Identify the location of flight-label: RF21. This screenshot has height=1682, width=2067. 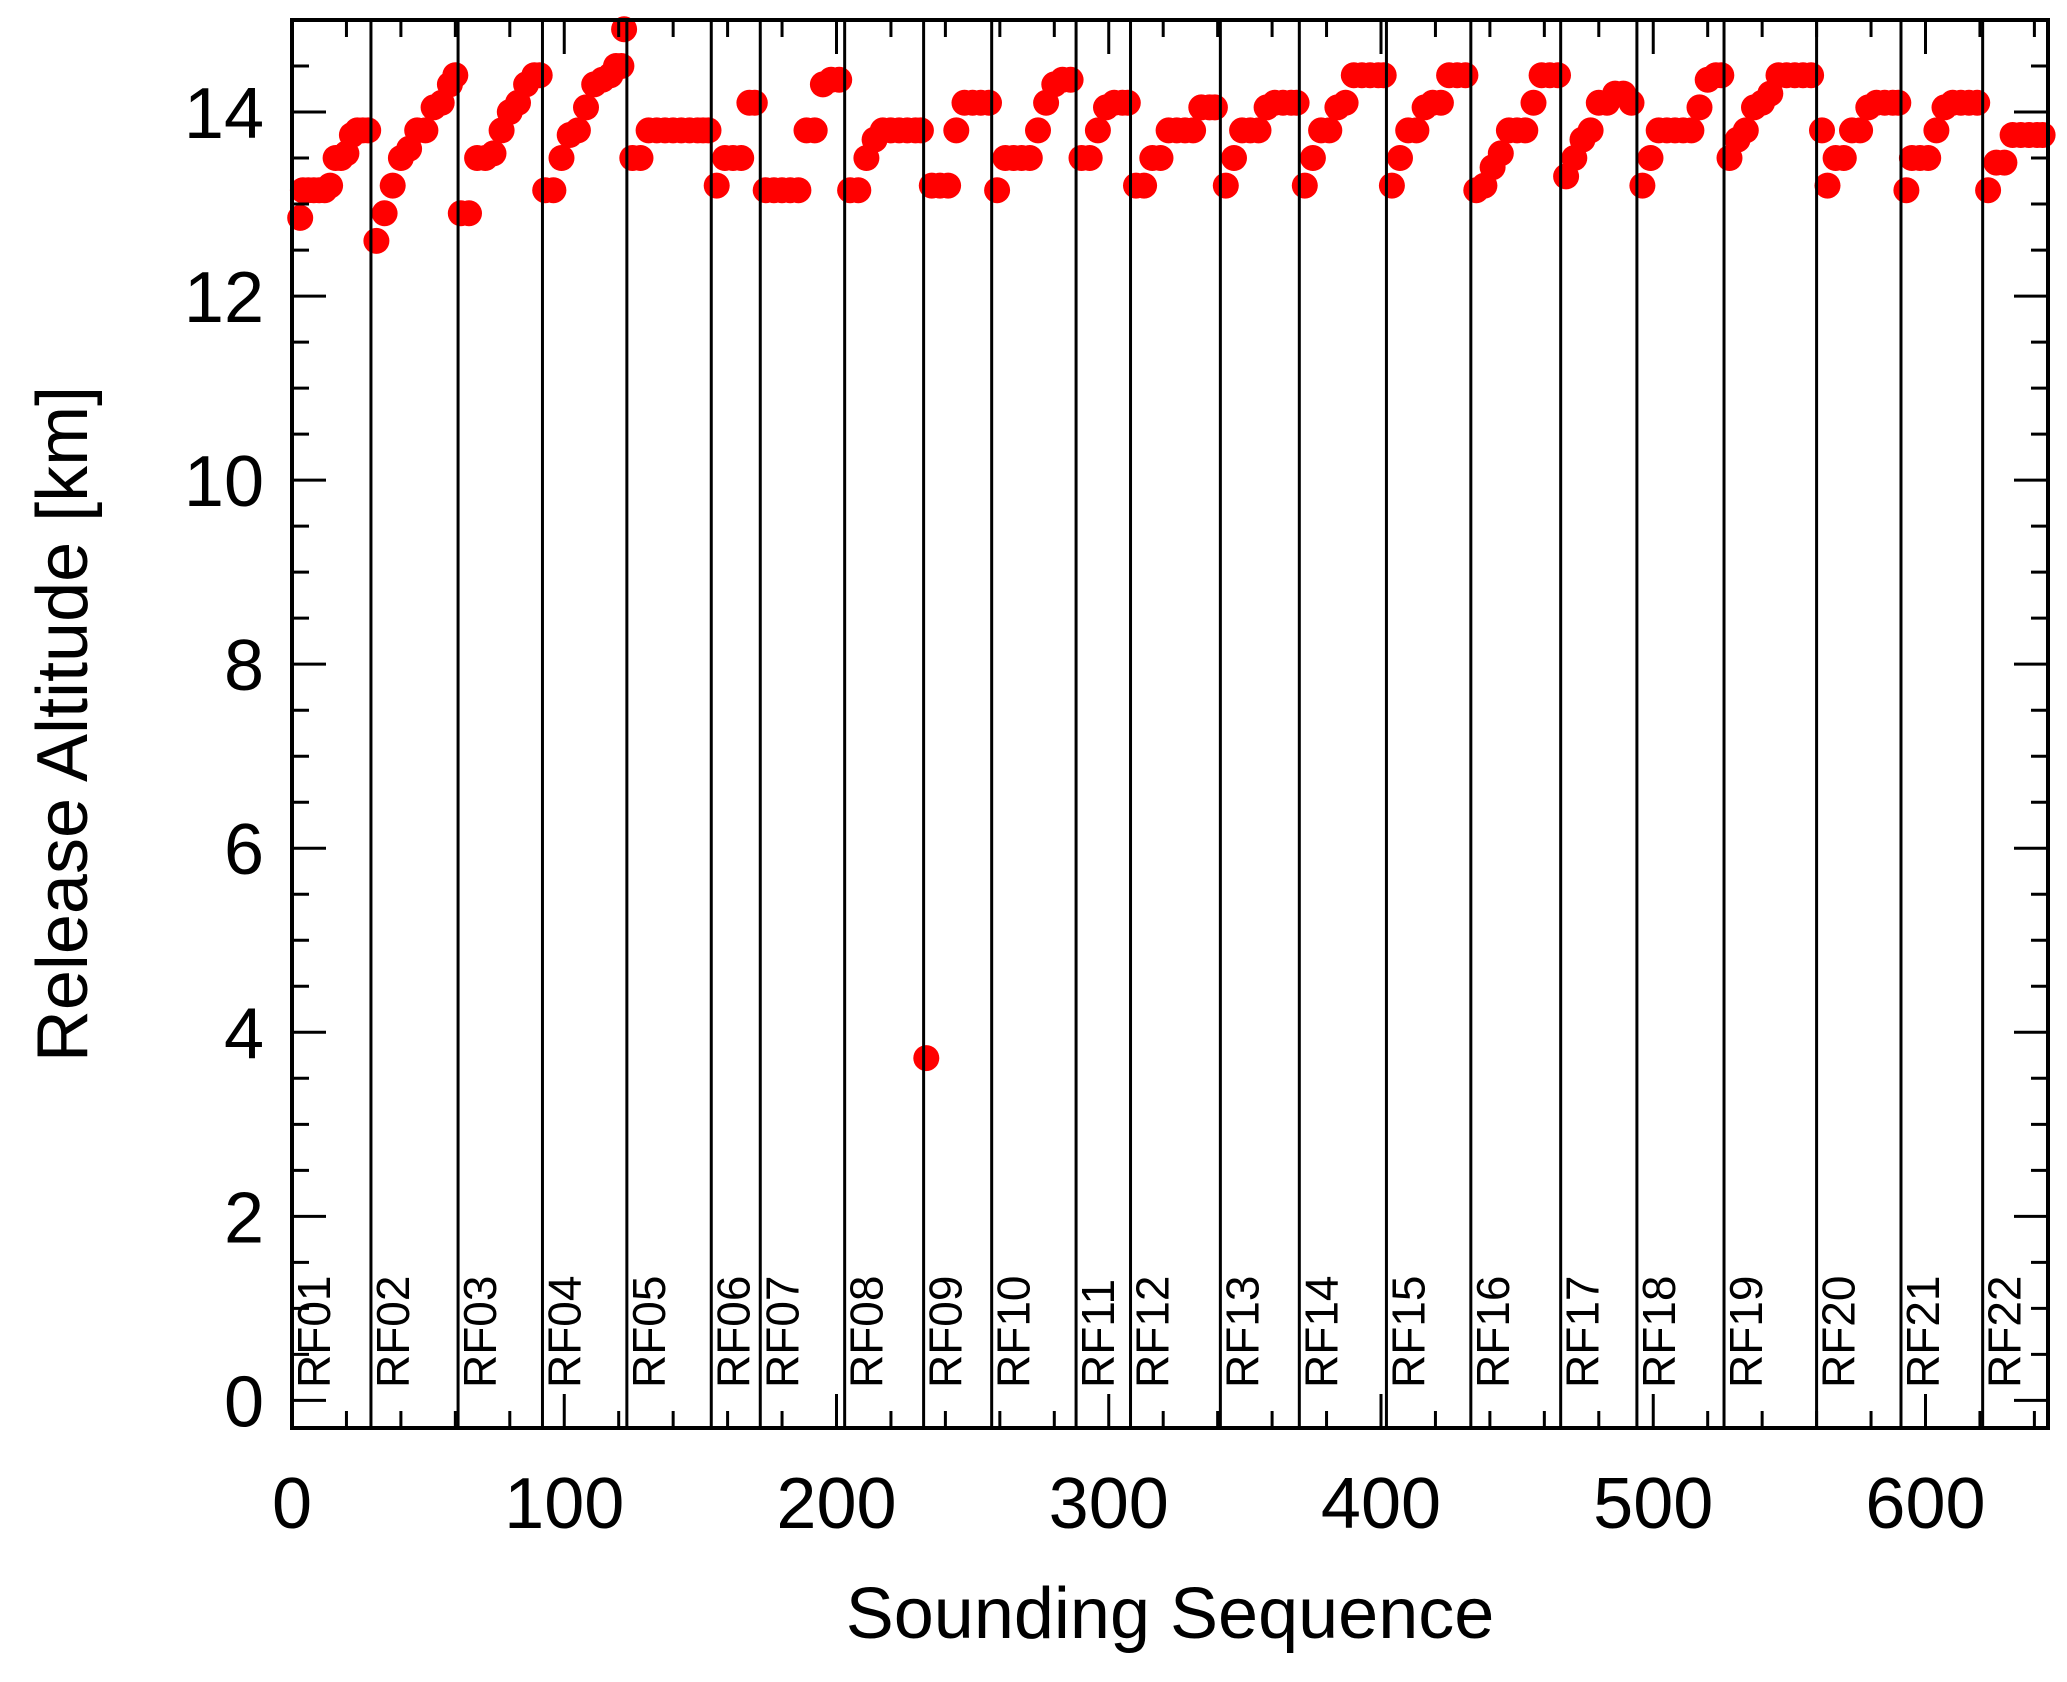
(1923, 1332).